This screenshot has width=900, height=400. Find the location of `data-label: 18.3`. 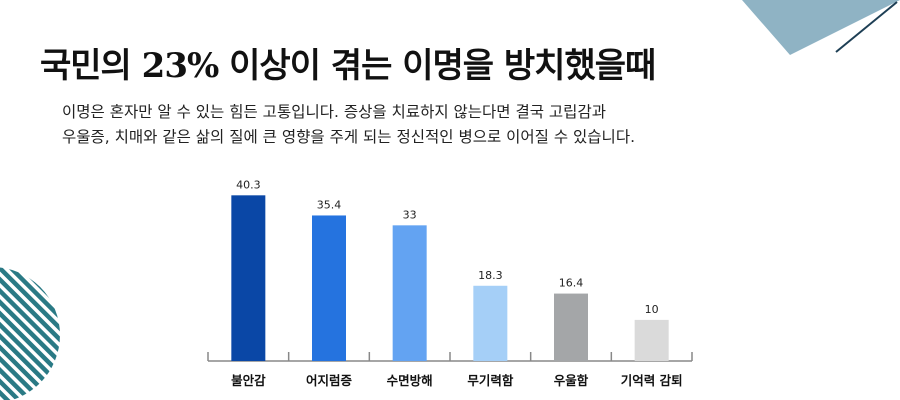

data-label: 18.3 is located at coordinates (490, 275).